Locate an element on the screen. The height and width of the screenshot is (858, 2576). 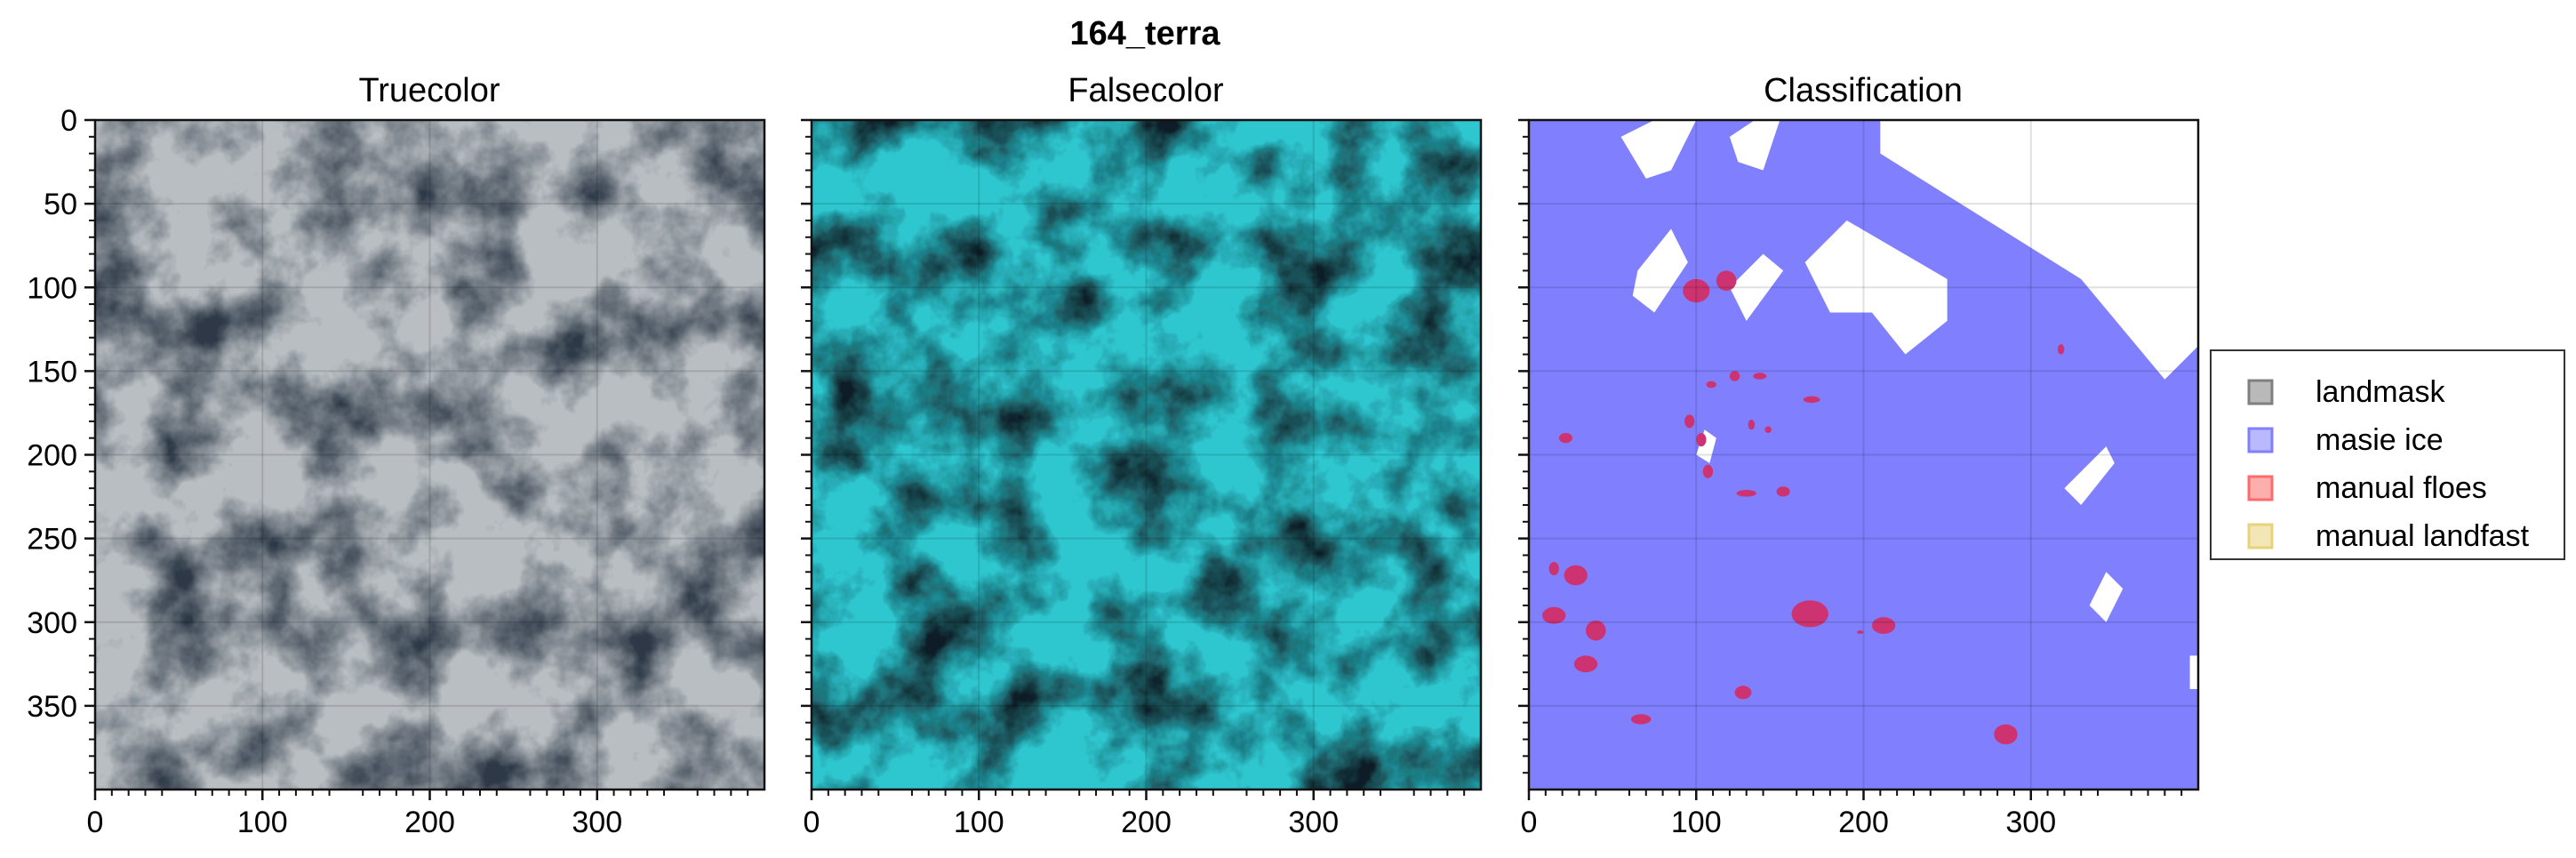
truecolor-title: Truecolor is located at coordinates (429, 90).